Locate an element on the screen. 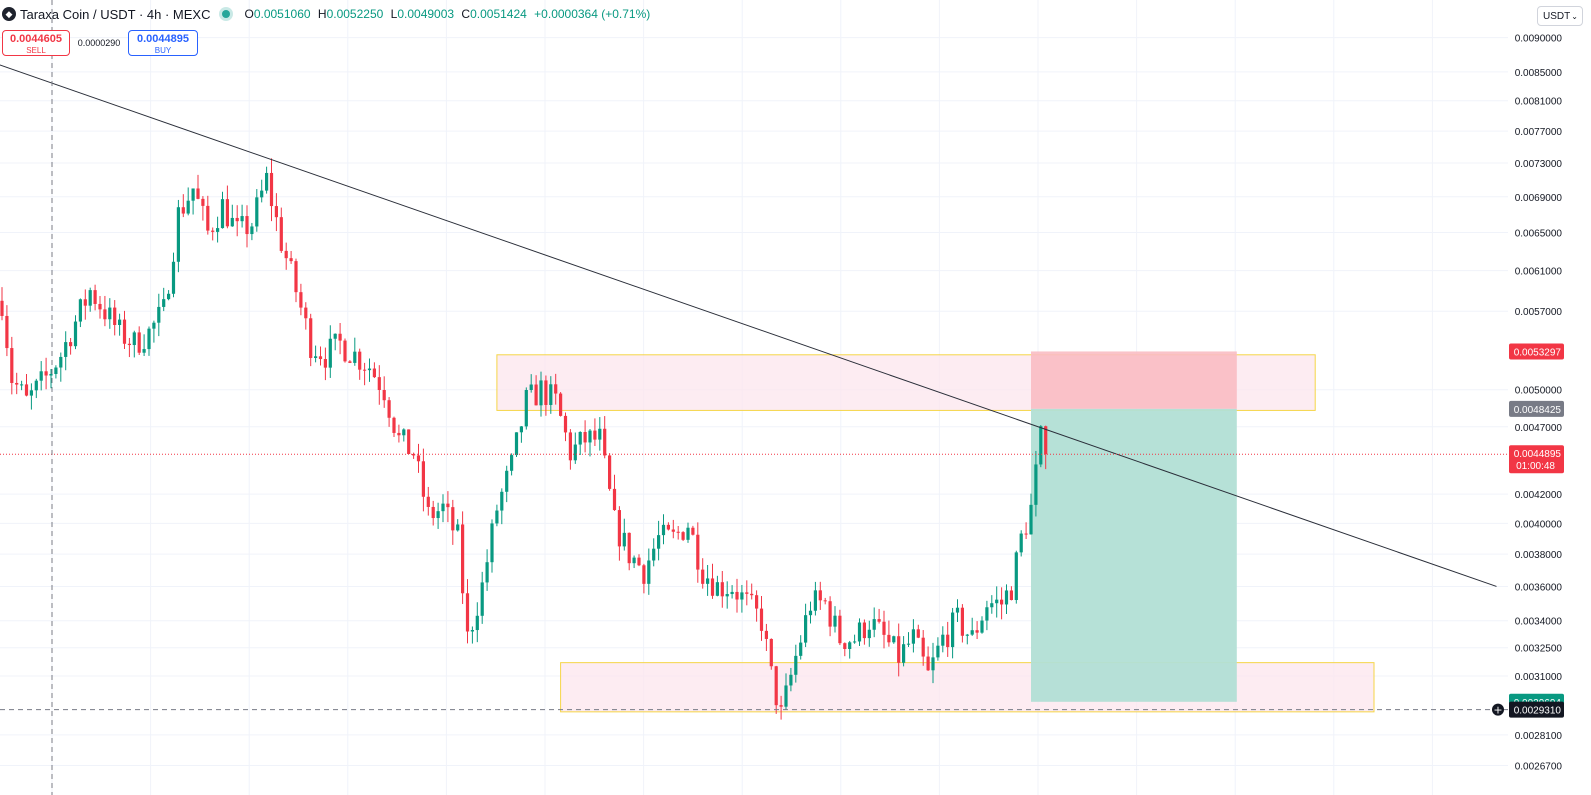 This screenshot has width=1591, height=795. price-tick-label: 0.0032500 is located at coordinates (1539, 649).